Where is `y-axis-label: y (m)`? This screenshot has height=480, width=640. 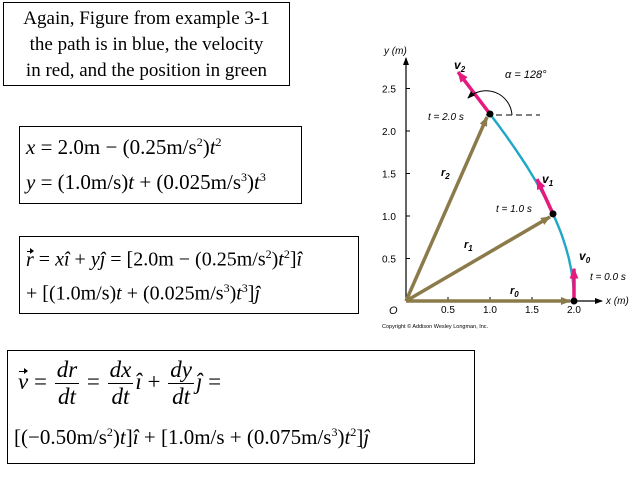
y-axis-label: y (m) is located at coordinates (395, 51).